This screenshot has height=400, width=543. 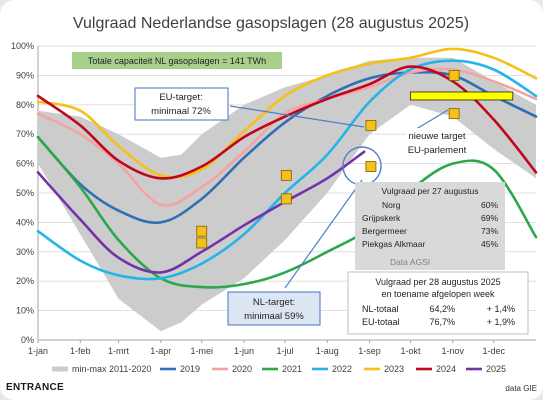 I want to click on storage-row-value: 69%, so click(x=489, y=218).